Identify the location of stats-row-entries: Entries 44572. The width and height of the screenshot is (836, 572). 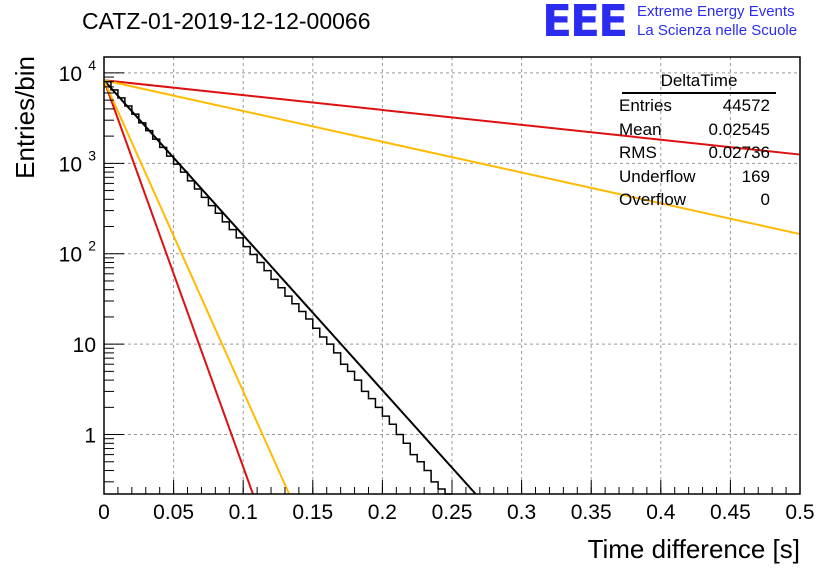
(694, 106).